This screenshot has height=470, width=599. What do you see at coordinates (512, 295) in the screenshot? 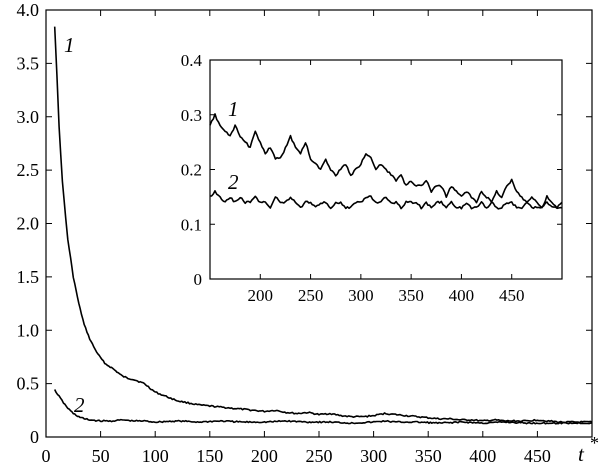
I see `inset-x-tick-label: 450` at bounding box center [512, 295].